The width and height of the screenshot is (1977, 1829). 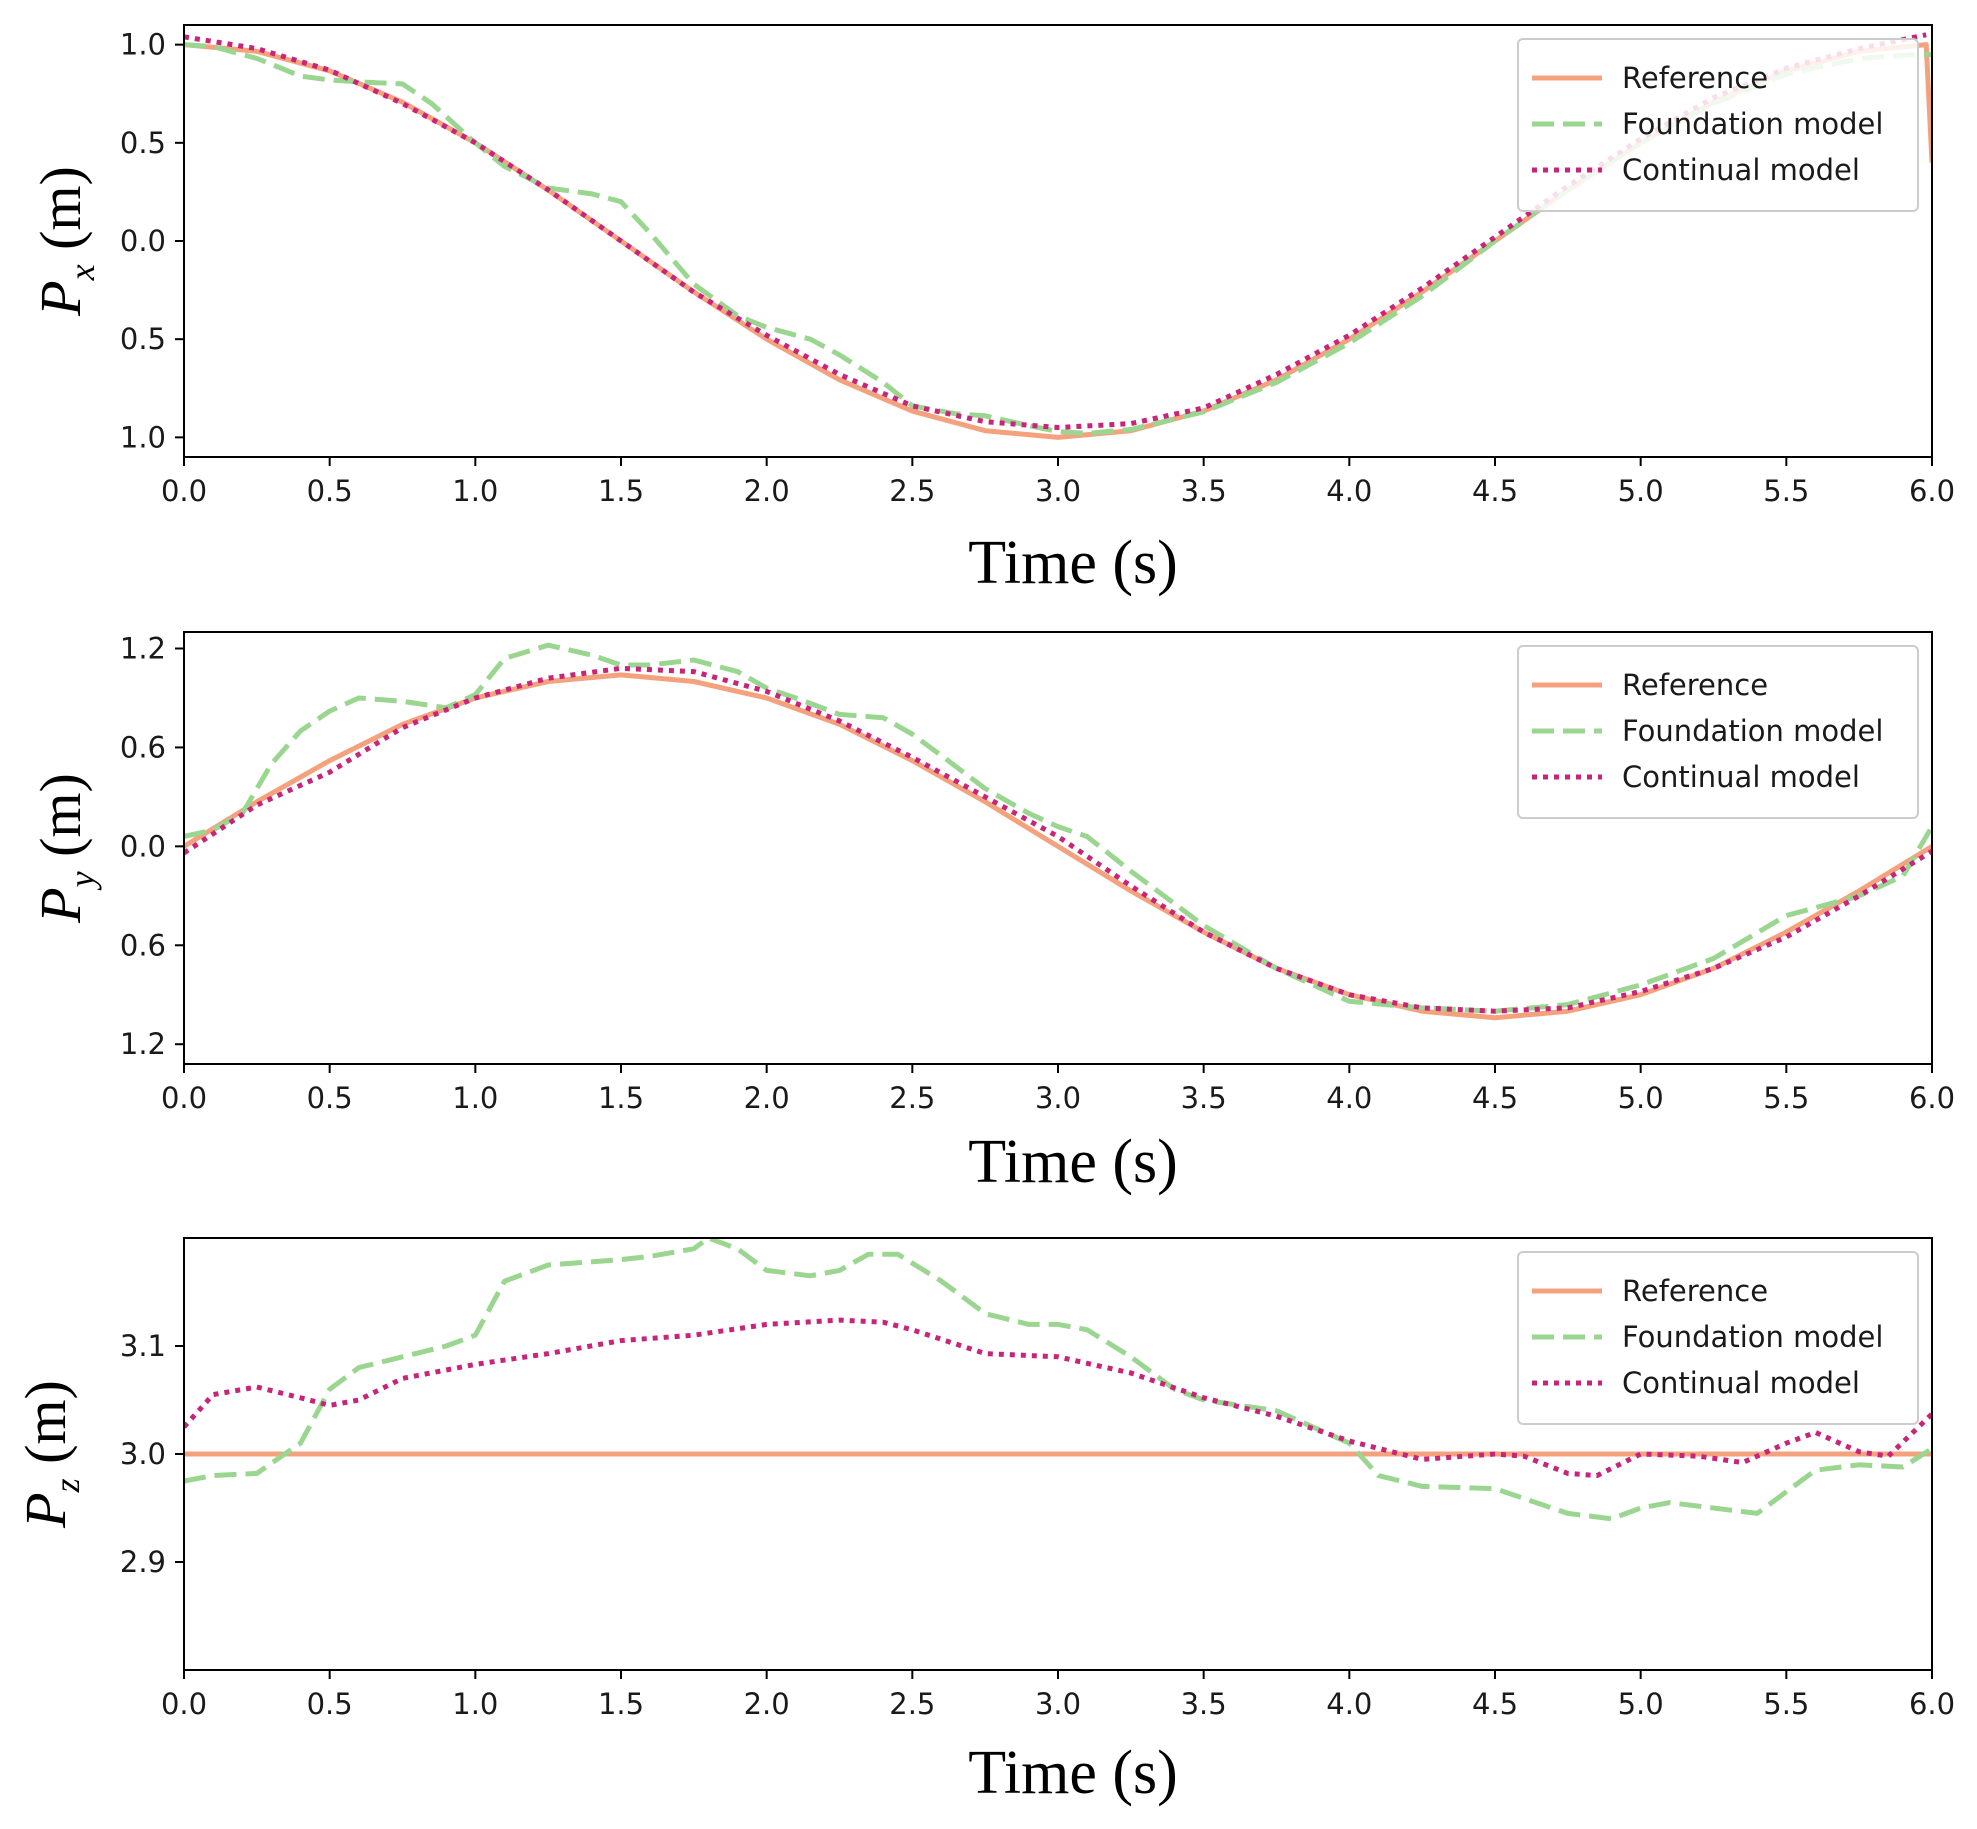 I want to click on y-axis-label: Py (m), so click(x=65, y=848).